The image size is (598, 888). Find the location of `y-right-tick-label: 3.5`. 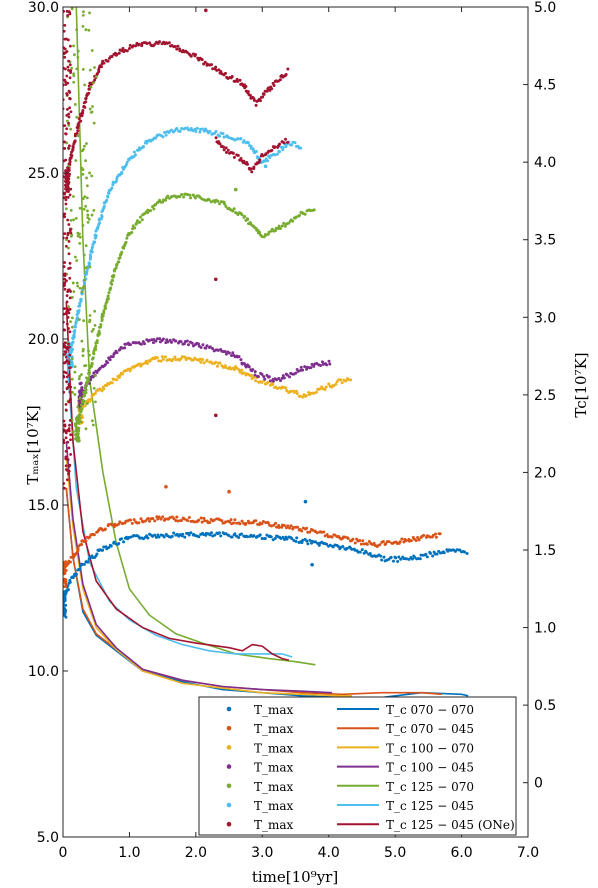

y-right-tick-label: 3.5 is located at coordinates (545, 241).